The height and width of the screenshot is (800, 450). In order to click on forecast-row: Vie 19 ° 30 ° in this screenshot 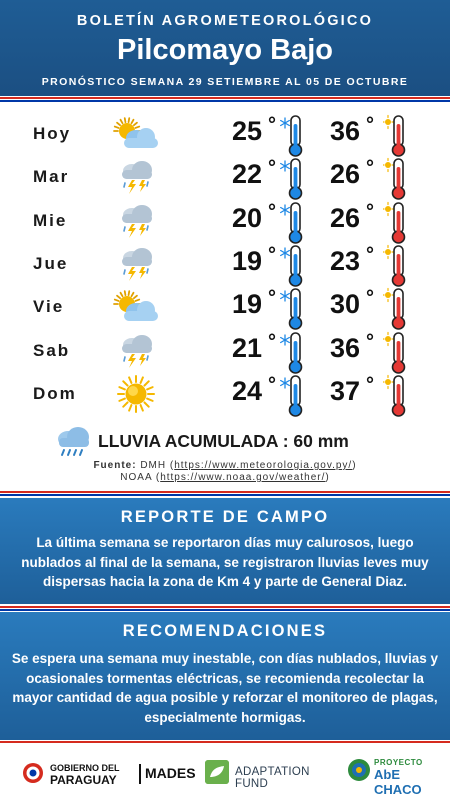, I will do `click(225, 308)`.